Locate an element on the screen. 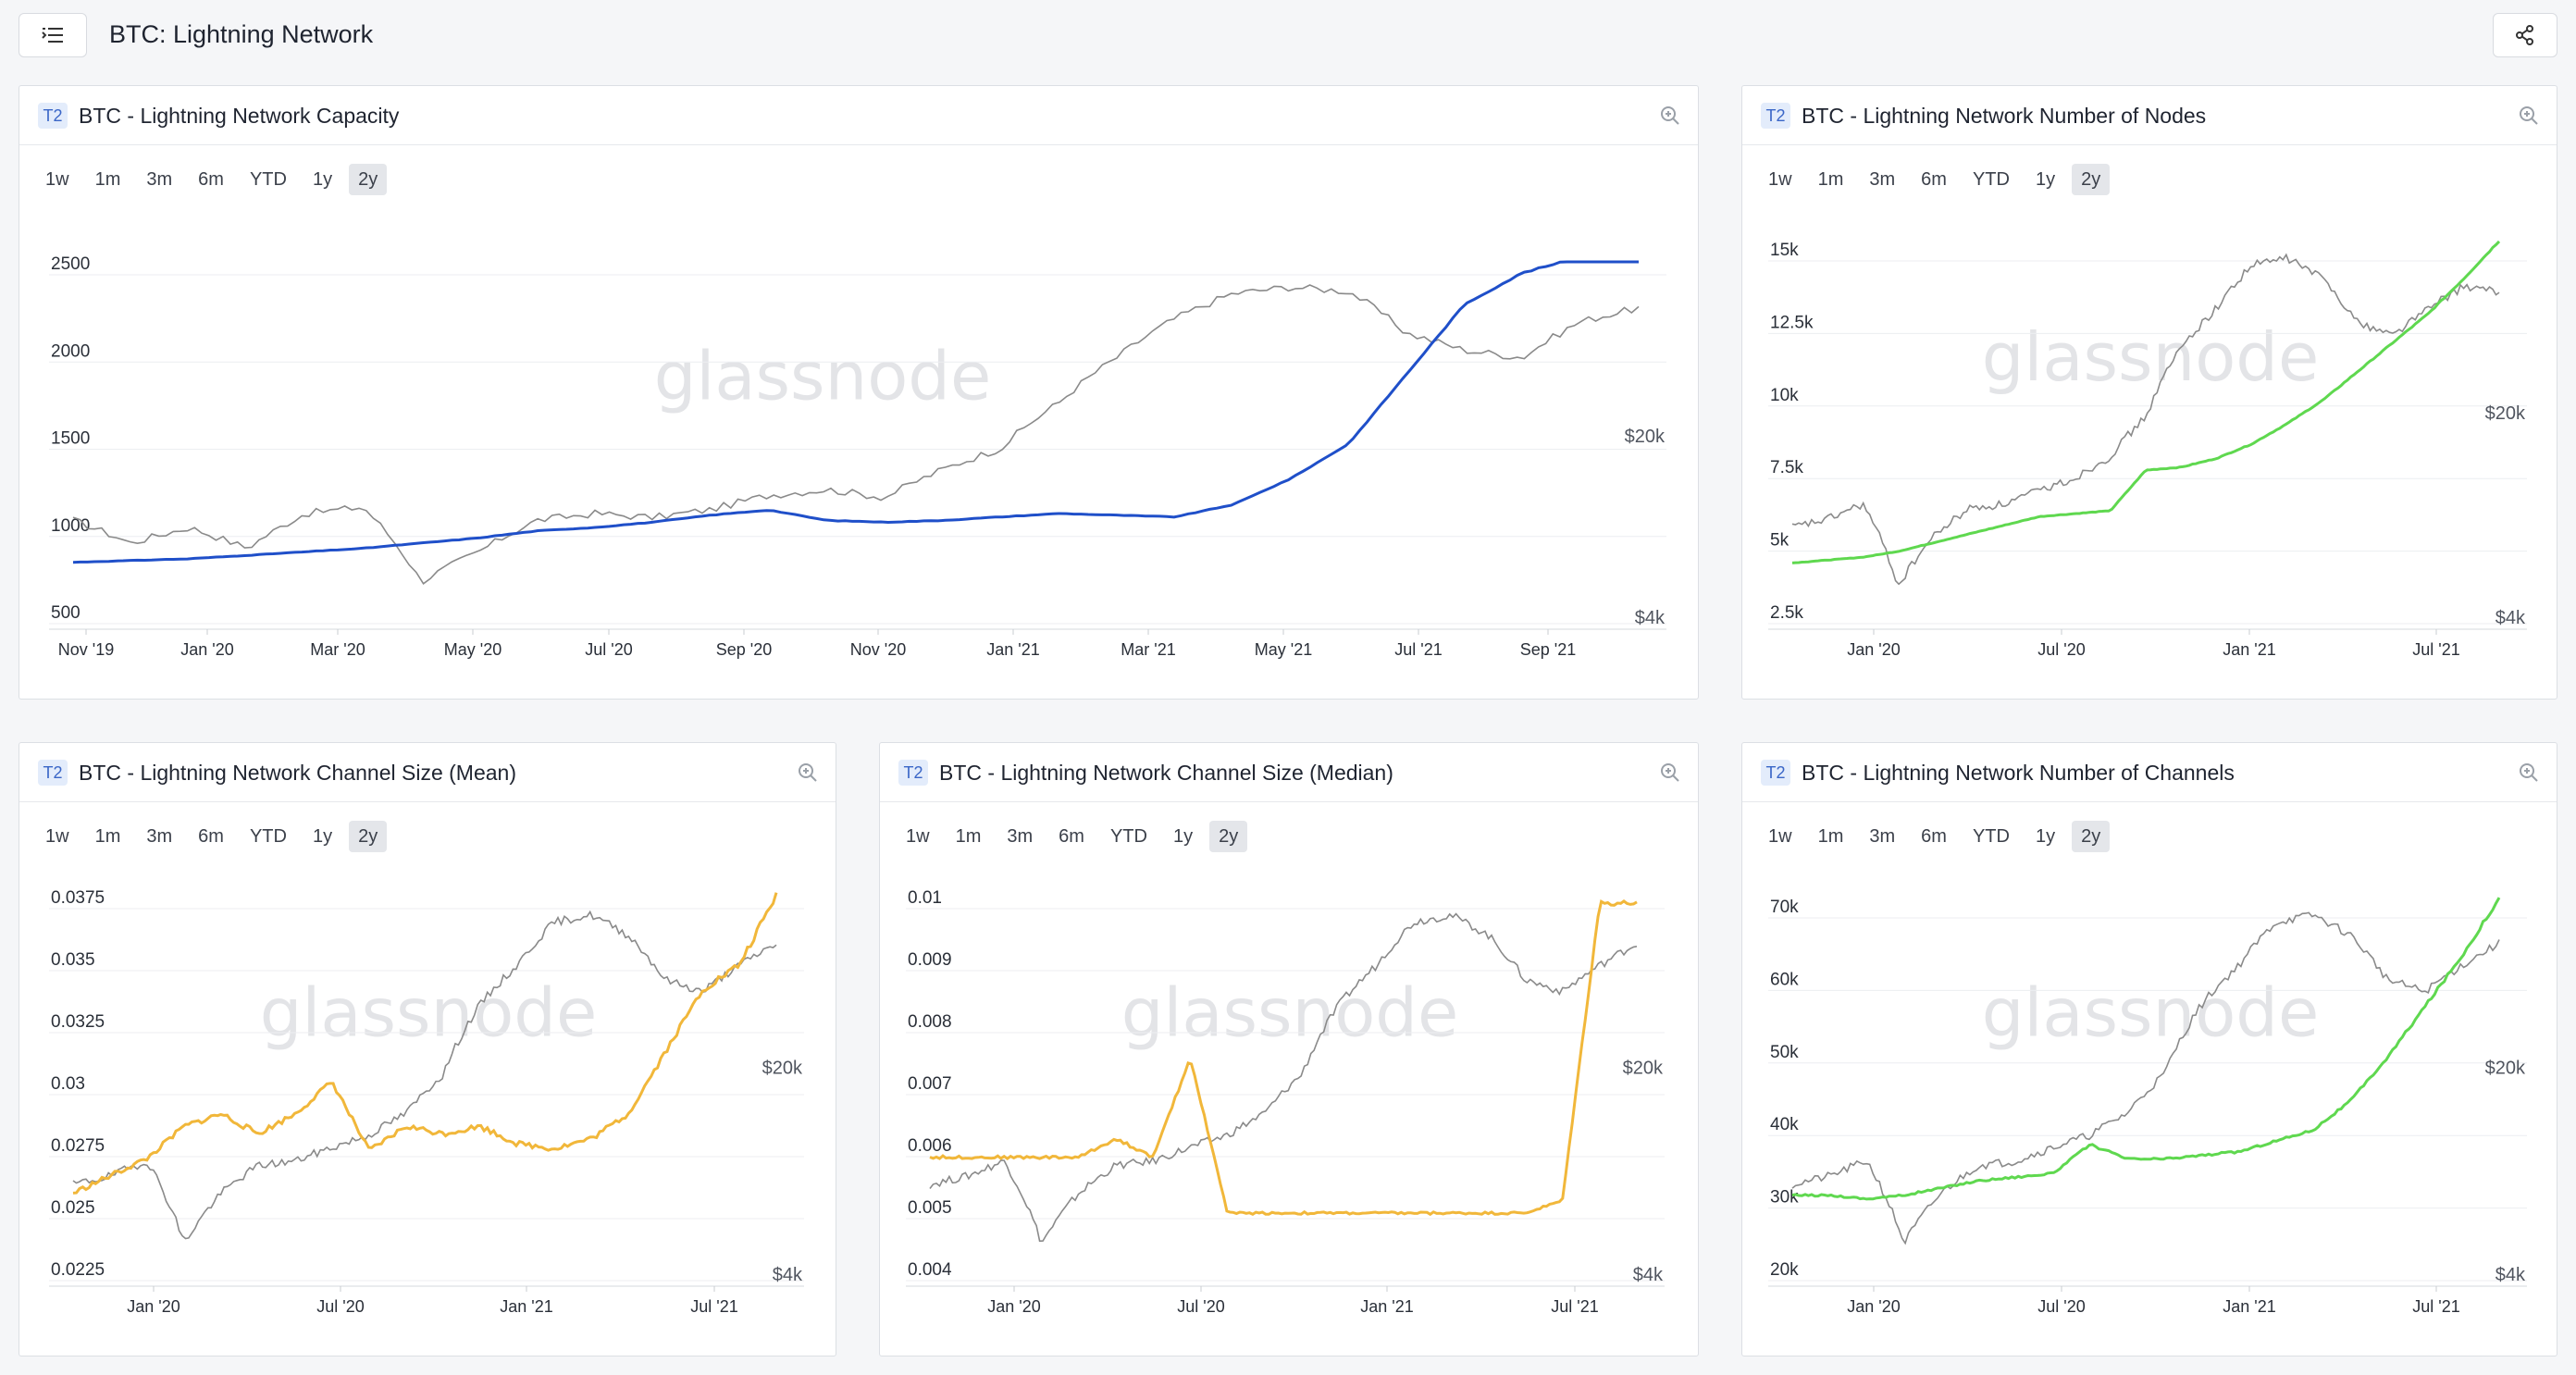  share-button is located at coordinates (2525, 35).